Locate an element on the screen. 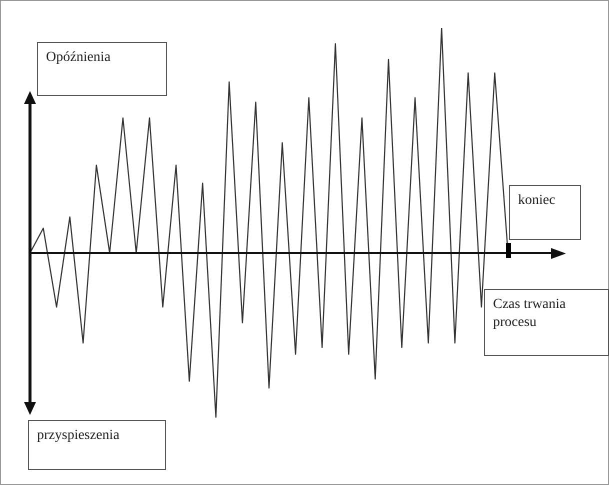  text-box: przyspieszenia is located at coordinates (97, 445).